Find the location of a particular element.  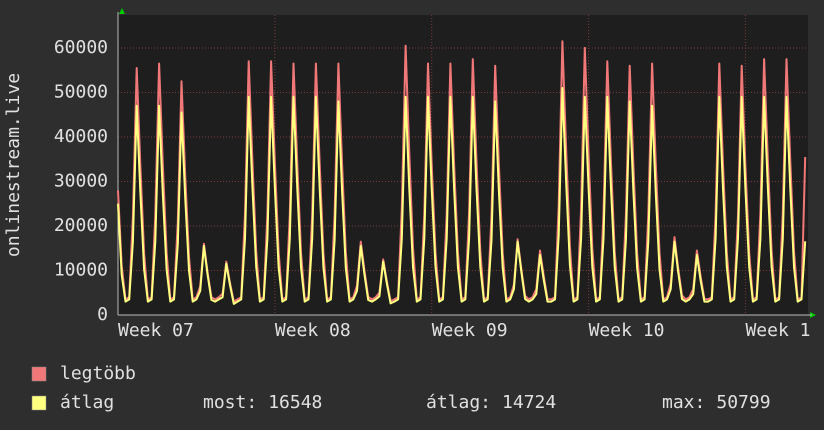

stat-value: 50799 is located at coordinates (743, 402).